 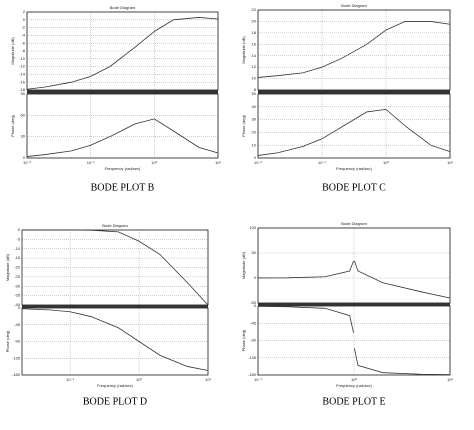 I want to click on y-tick-label: 60, so click(x=23, y=114).